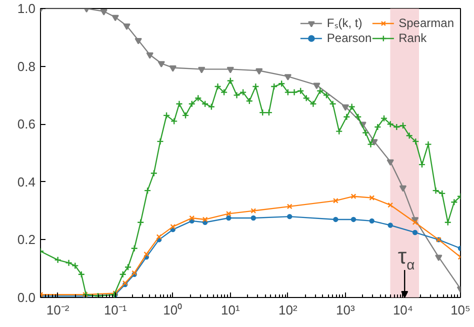 Image resolution: width=474 pixels, height=327 pixels. What do you see at coordinates (288, 310) in the screenshot?
I see `x-tick-label: 10²` at bounding box center [288, 310].